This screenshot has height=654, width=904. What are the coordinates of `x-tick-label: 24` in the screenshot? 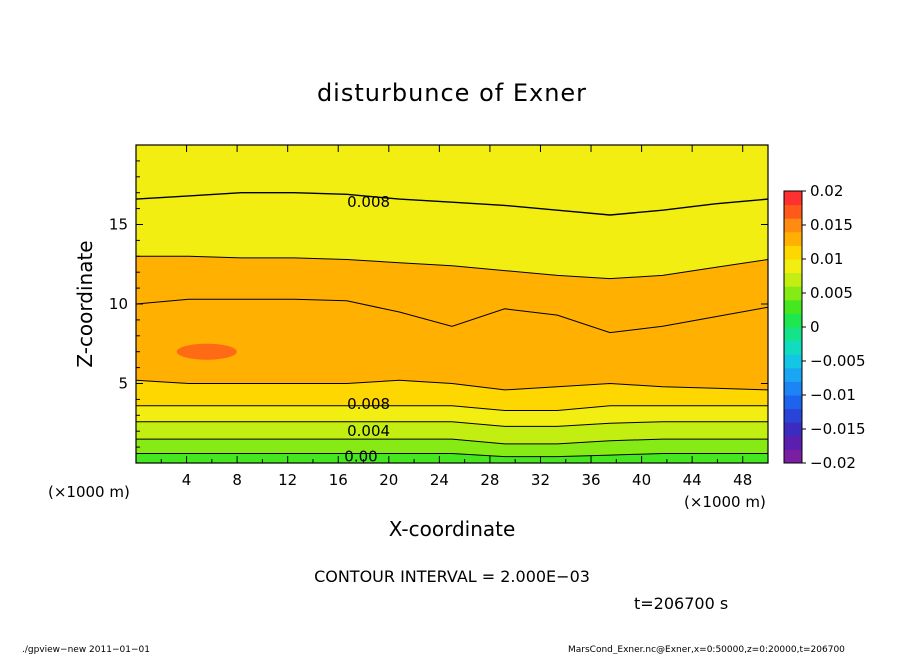 It's located at (439, 480).